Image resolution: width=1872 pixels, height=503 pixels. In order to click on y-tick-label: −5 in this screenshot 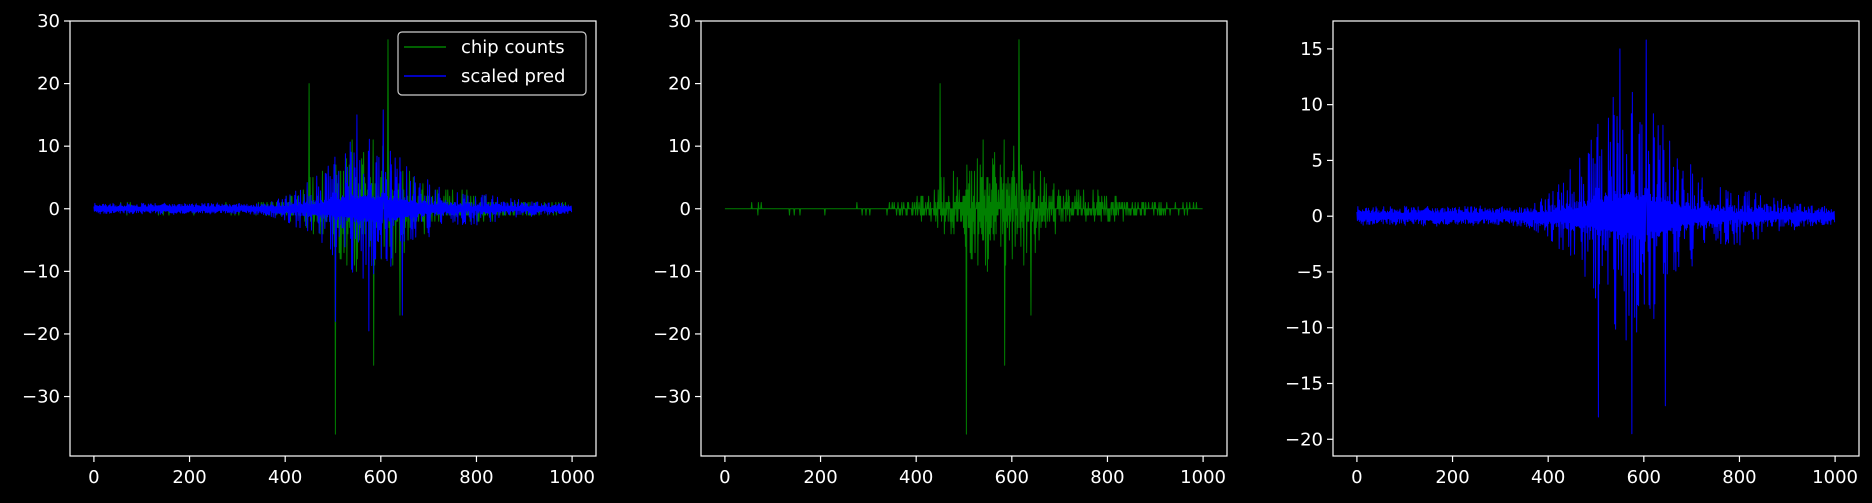, I will do `click(1309, 272)`.